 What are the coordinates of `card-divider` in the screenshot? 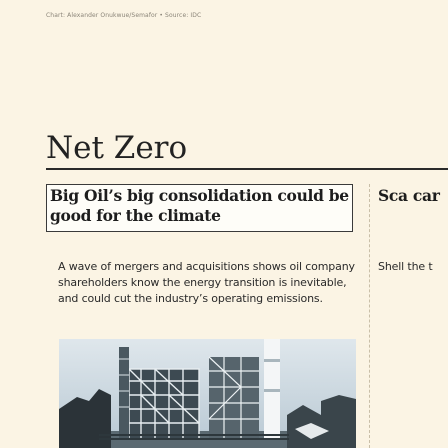 It's located at (369, 316).